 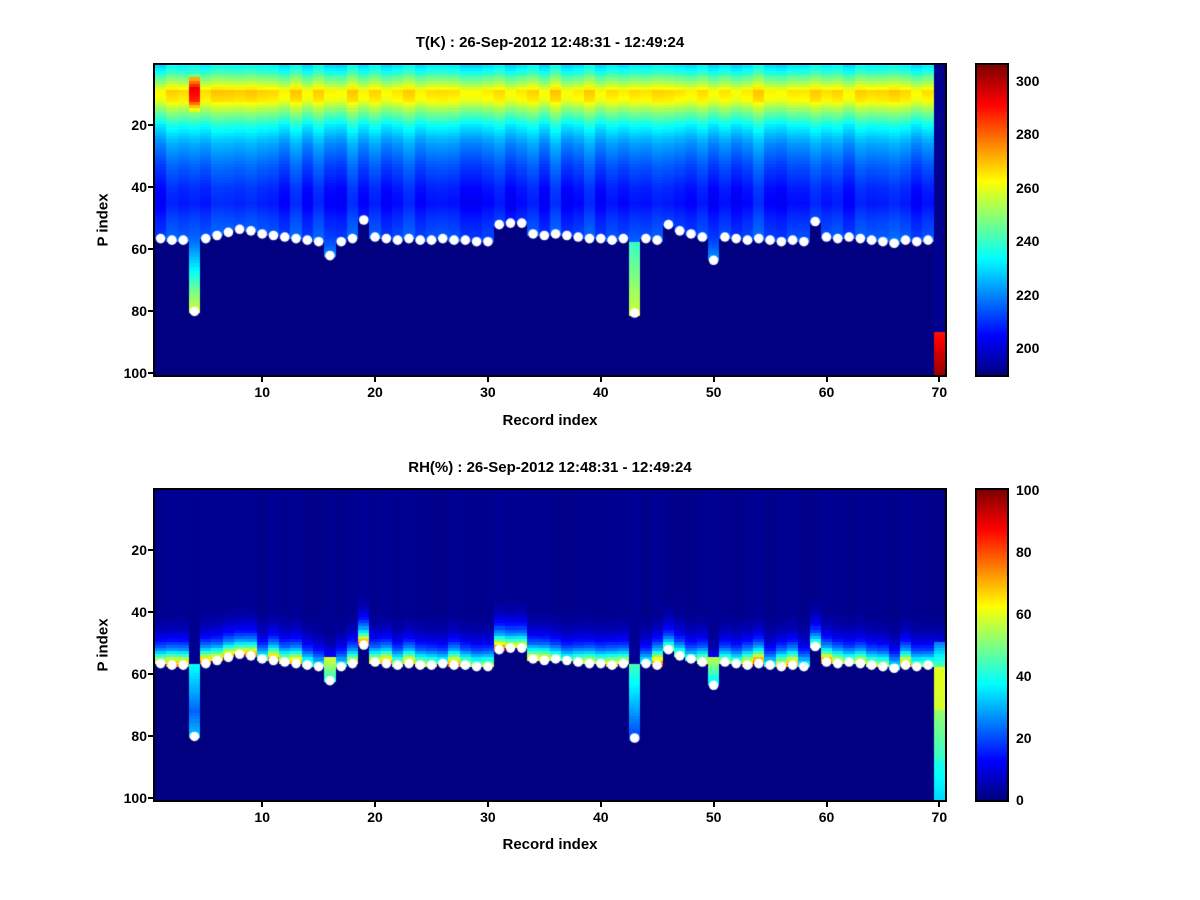 What do you see at coordinates (550, 467) in the screenshot?
I see `humidity-plot-title: RH(%) : 26-Sep-2012 12:48:31 - 12:49:24` at bounding box center [550, 467].